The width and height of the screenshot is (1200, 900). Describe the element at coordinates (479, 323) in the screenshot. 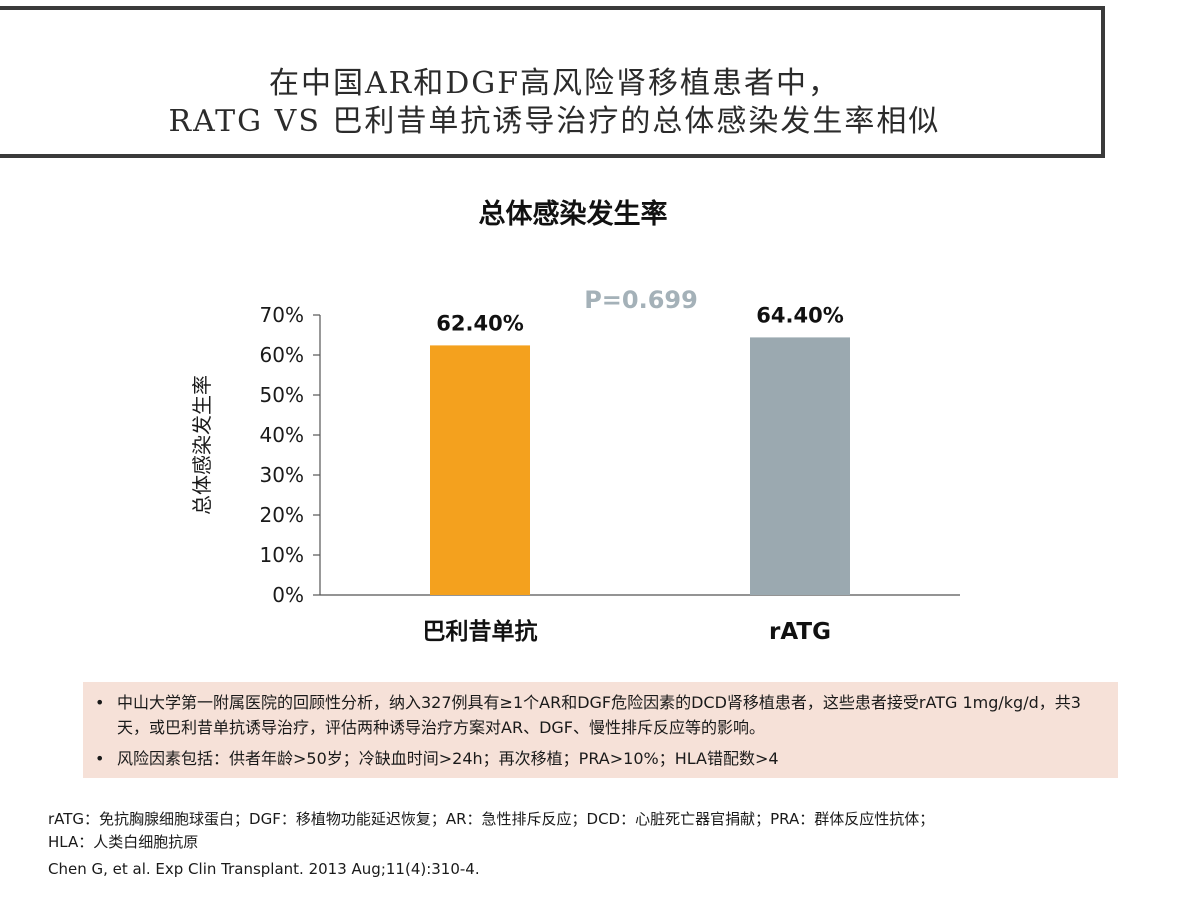

I see `data-label-1: 62.40%` at that location.